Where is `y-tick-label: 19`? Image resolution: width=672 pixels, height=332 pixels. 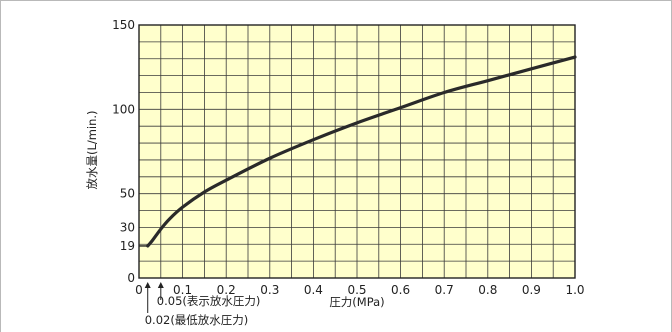
y-tick-label: 19 is located at coordinates (127, 246).